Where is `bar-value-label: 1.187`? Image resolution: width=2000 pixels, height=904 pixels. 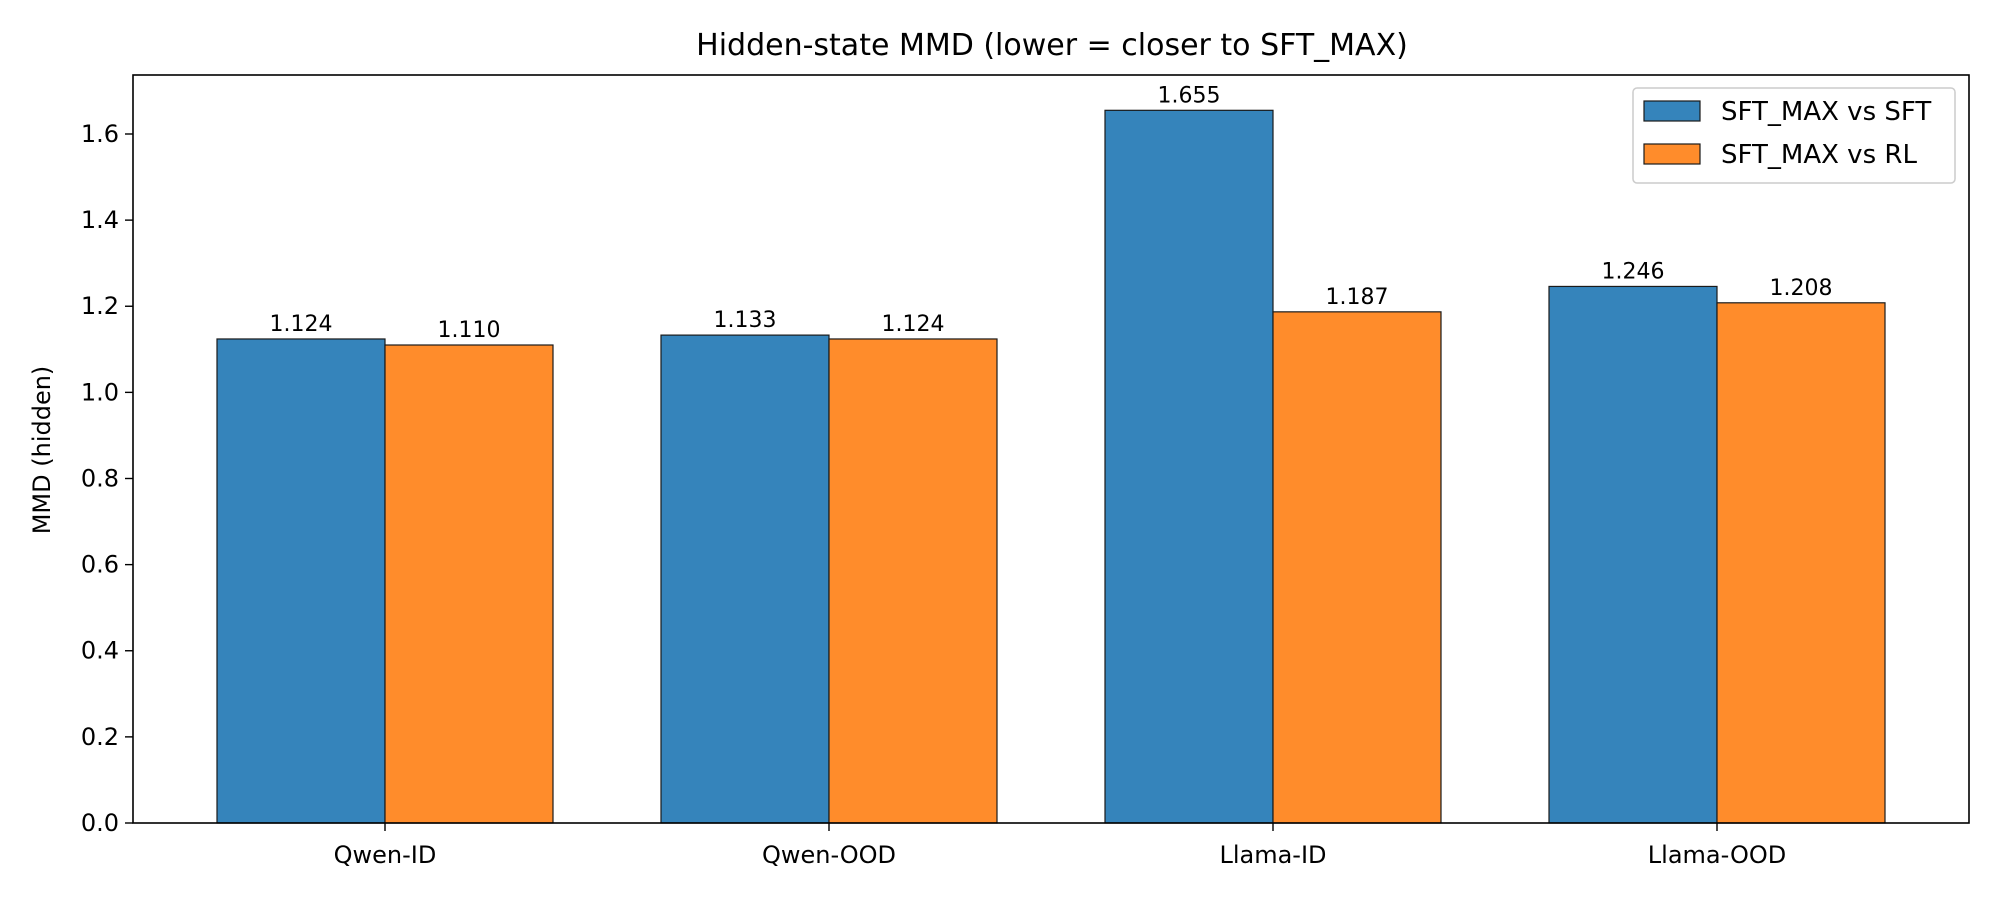
bar-value-label: 1.187 is located at coordinates (1357, 297).